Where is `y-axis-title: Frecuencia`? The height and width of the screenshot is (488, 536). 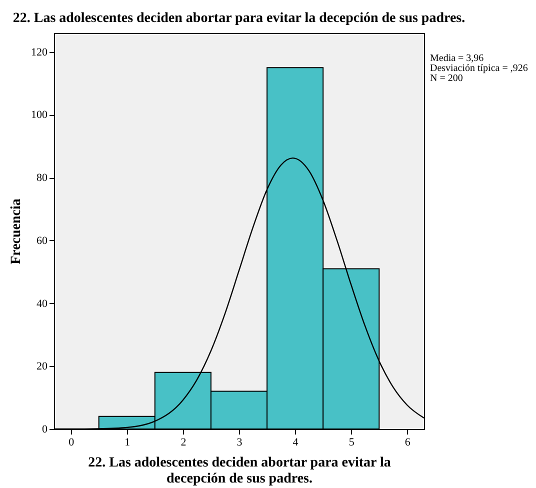
y-axis-title: Frecuencia is located at coordinates (16, 231).